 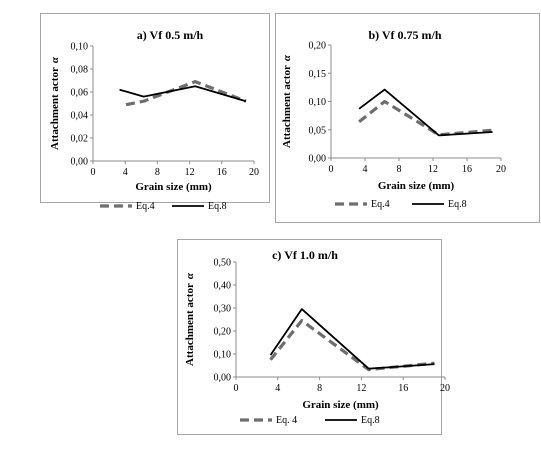 What do you see at coordinates (404, 35) in the screenshot?
I see `chart-title: b) Vf 0.75 m/h` at bounding box center [404, 35].